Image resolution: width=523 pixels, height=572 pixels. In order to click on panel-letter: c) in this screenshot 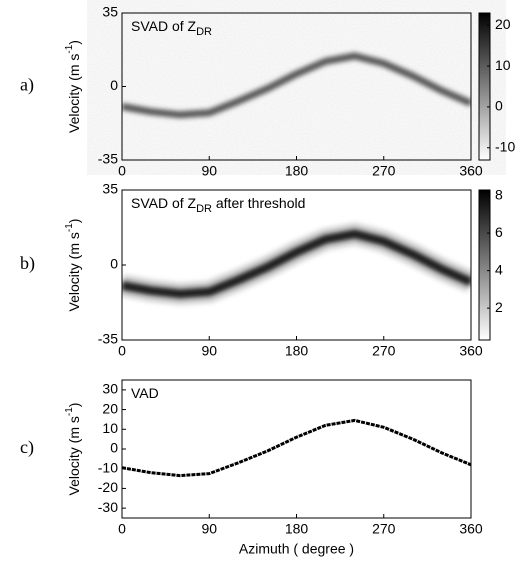, I will do `click(27, 447)`.